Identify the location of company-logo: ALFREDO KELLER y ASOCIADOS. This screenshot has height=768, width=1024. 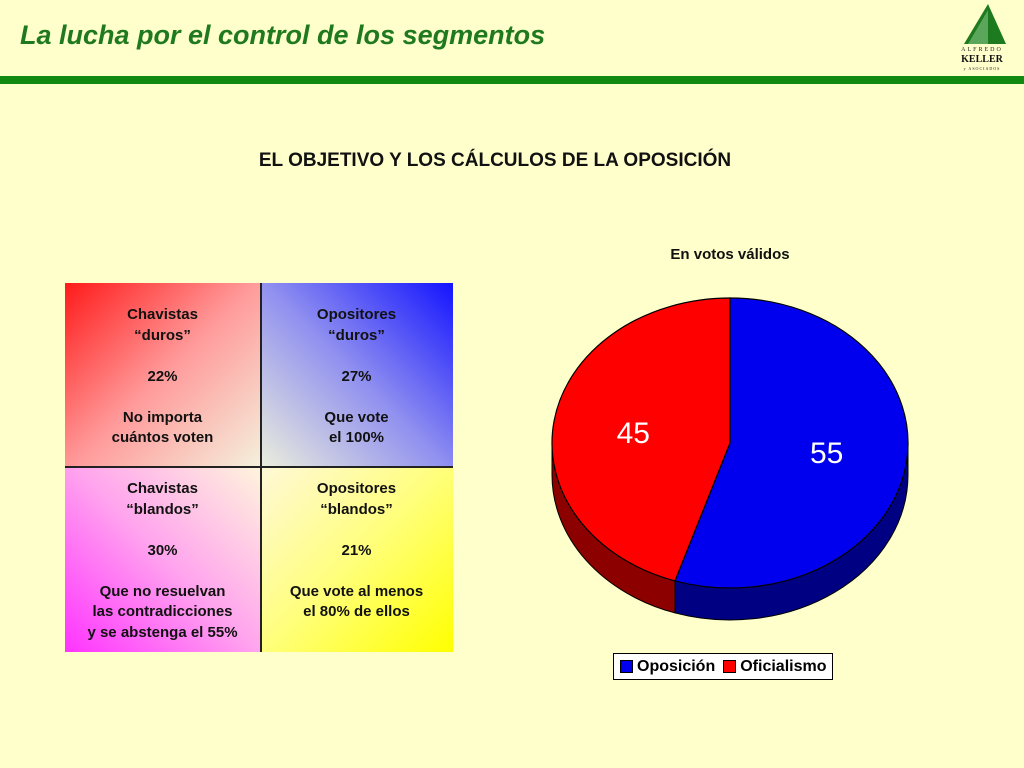
(982, 38).